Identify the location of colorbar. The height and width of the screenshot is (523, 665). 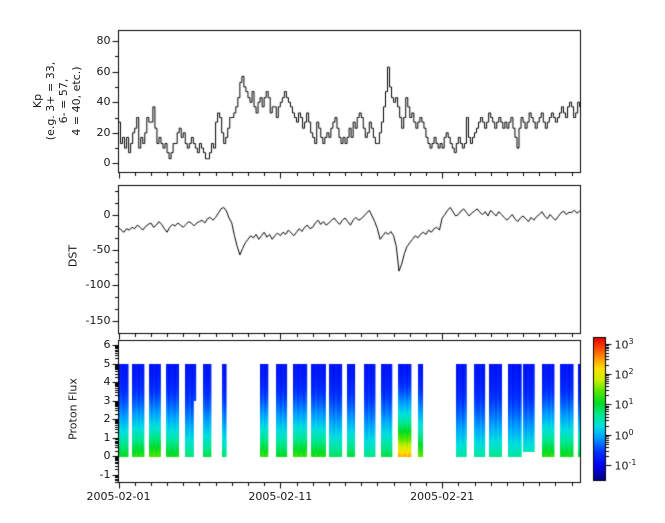
(599, 409).